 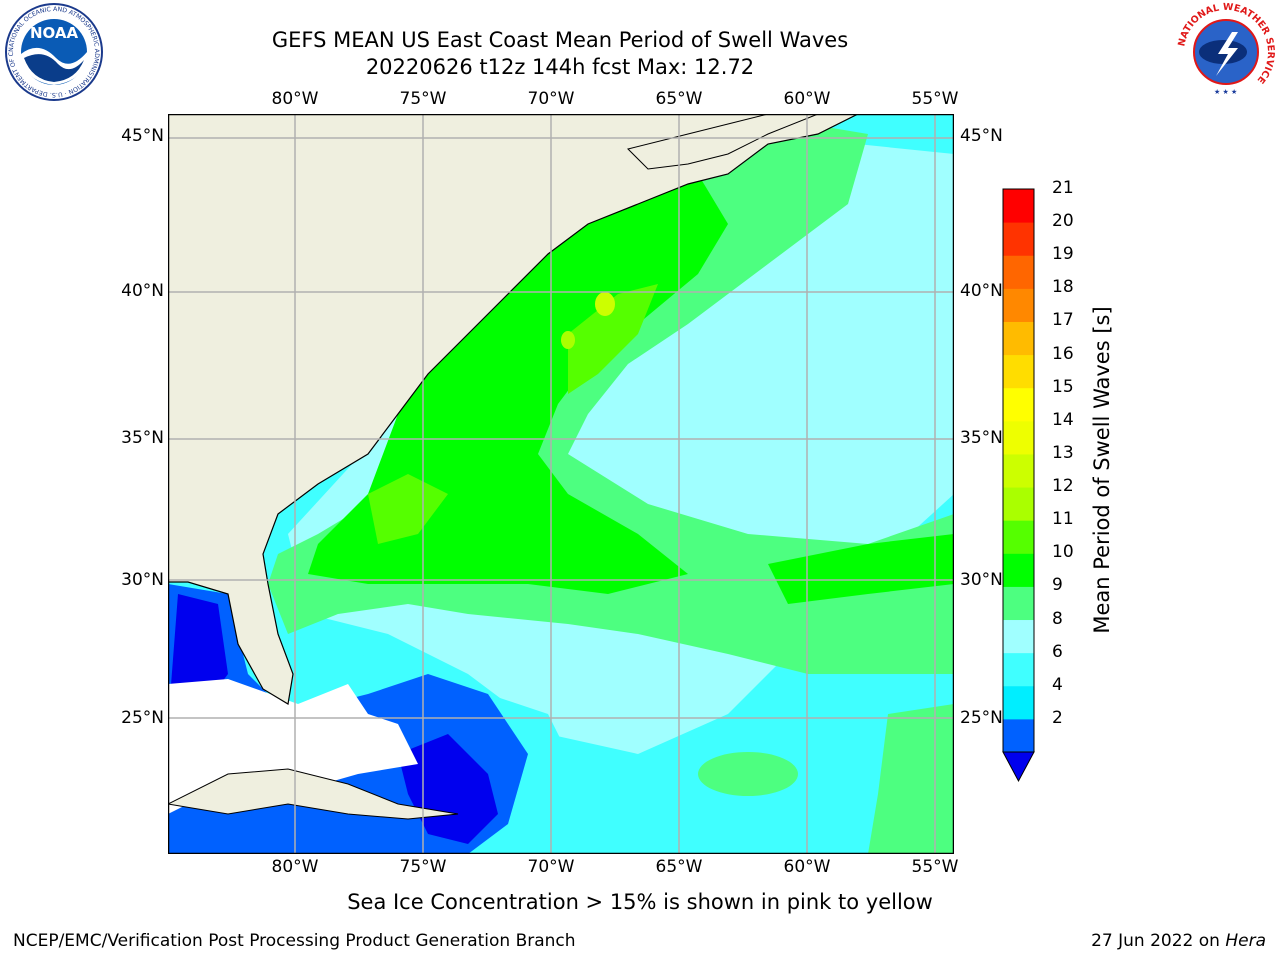 What do you see at coordinates (1057, 684) in the screenshot?
I see `colorbar-tick-label: 4` at bounding box center [1057, 684].